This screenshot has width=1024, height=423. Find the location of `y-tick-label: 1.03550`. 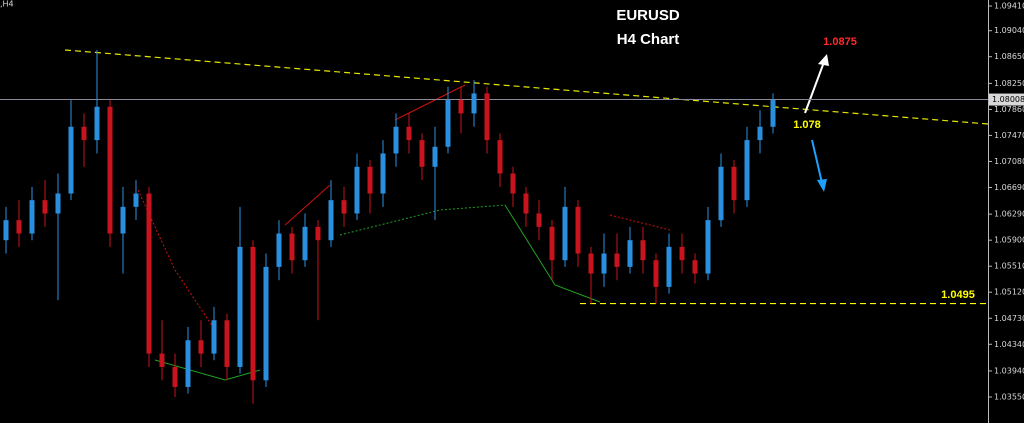

y-tick-label: 1.03550 is located at coordinates (1009, 396).